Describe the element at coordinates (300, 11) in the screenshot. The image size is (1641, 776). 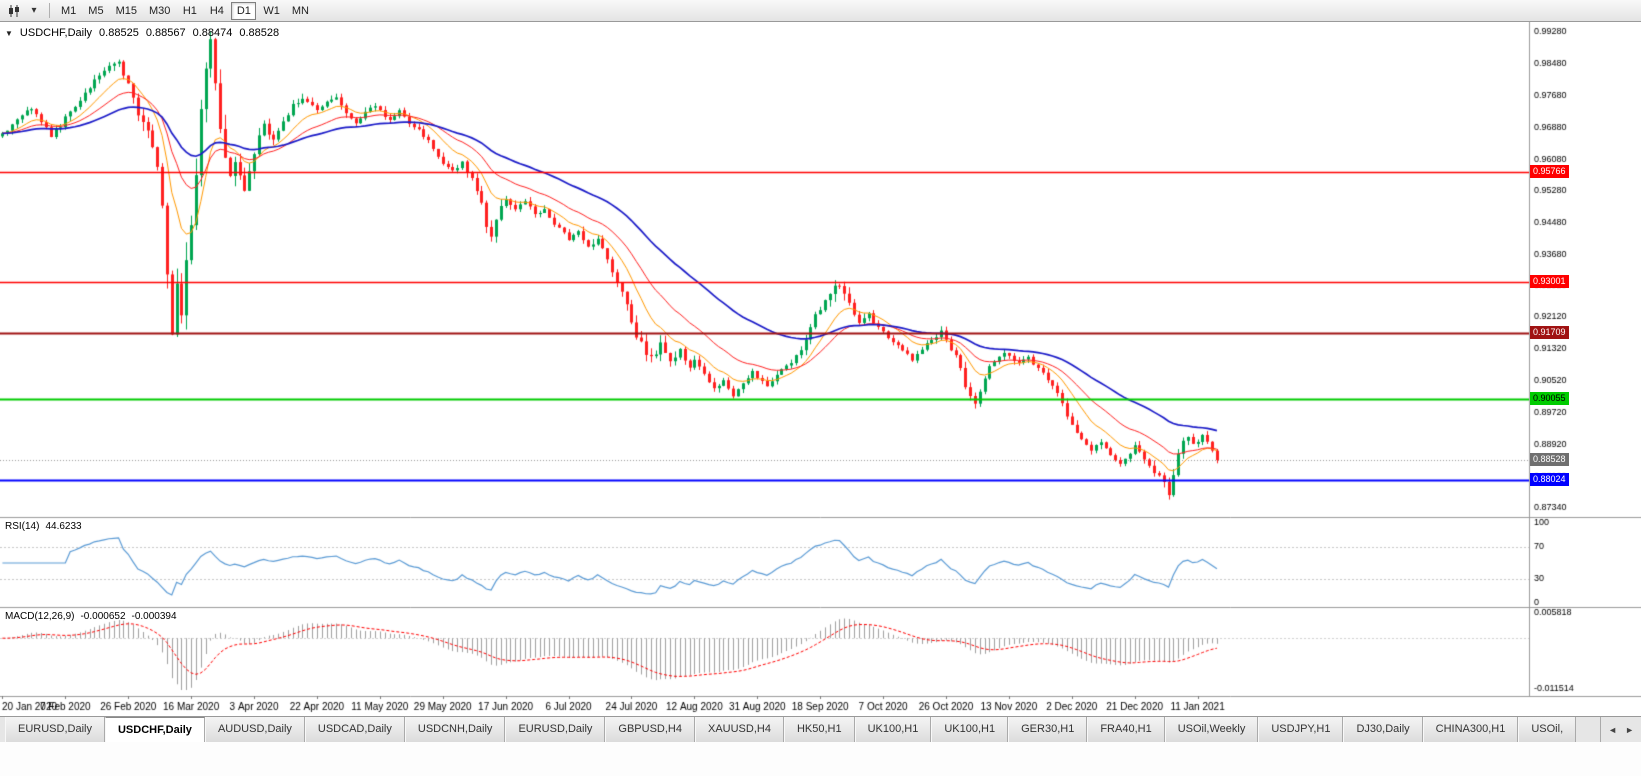
I see `timeframe-mn-button: MN` at that location.